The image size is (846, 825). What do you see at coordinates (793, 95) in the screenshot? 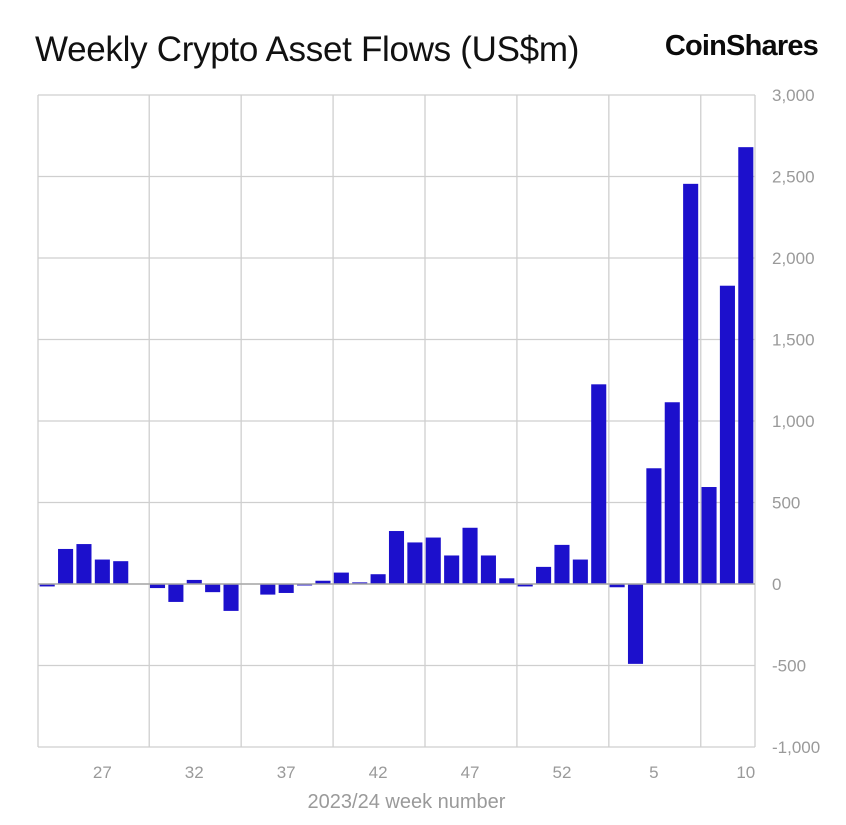
I see `y-tick-label: 3,000` at bounding box center [793, 95].